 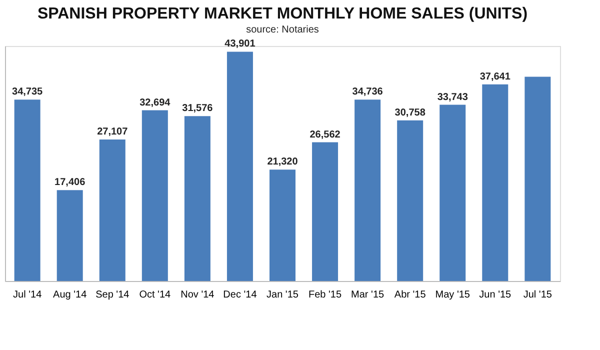 What do you see at coordinates (240, 295) in the screenshot?
I see `x-tick-label: Dec '14` at bounding box center [240, 295].